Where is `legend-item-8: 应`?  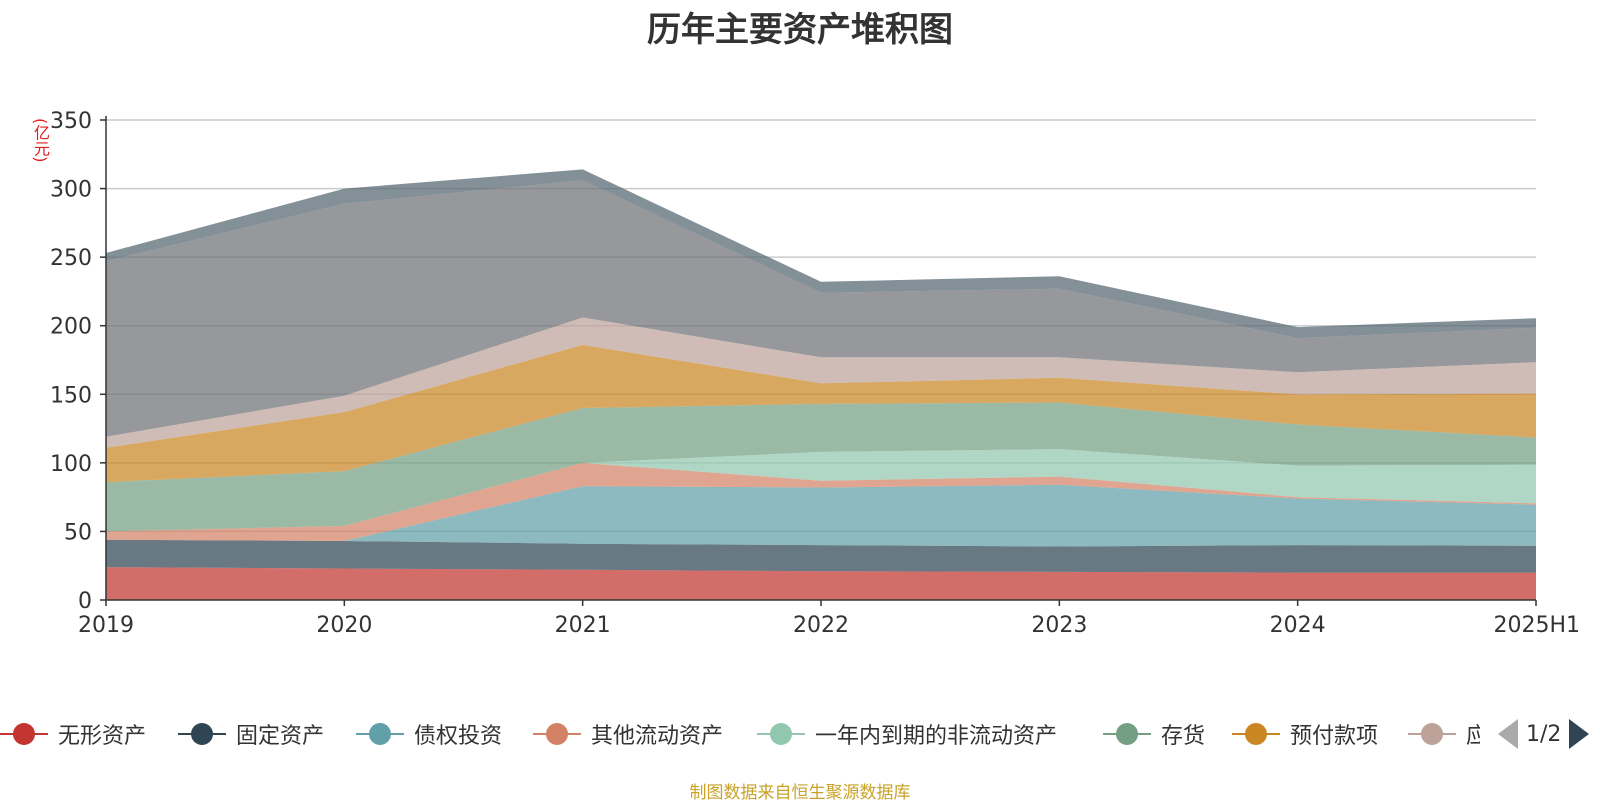 legend-item-8: 应 is located at coordinates (1444, 734).